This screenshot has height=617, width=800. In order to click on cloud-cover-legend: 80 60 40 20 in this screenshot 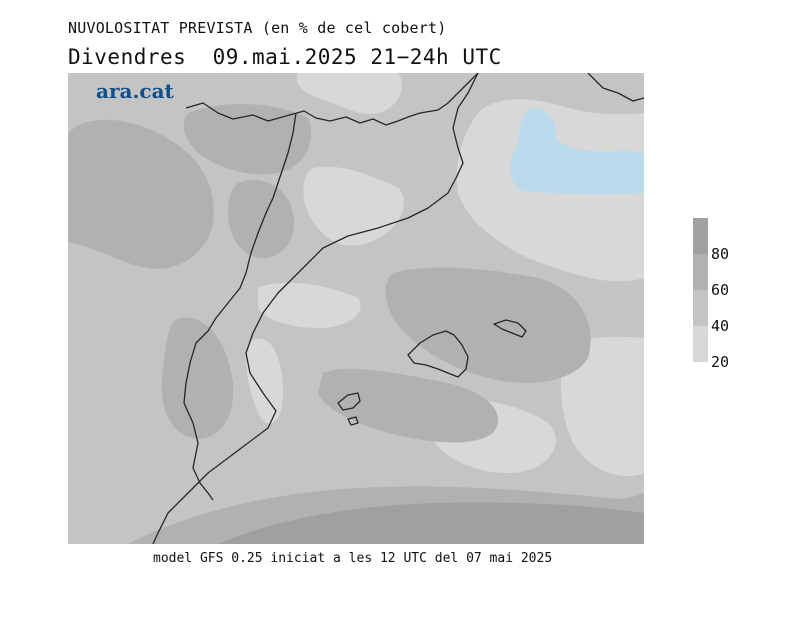, I will do `click(718, 294)`.